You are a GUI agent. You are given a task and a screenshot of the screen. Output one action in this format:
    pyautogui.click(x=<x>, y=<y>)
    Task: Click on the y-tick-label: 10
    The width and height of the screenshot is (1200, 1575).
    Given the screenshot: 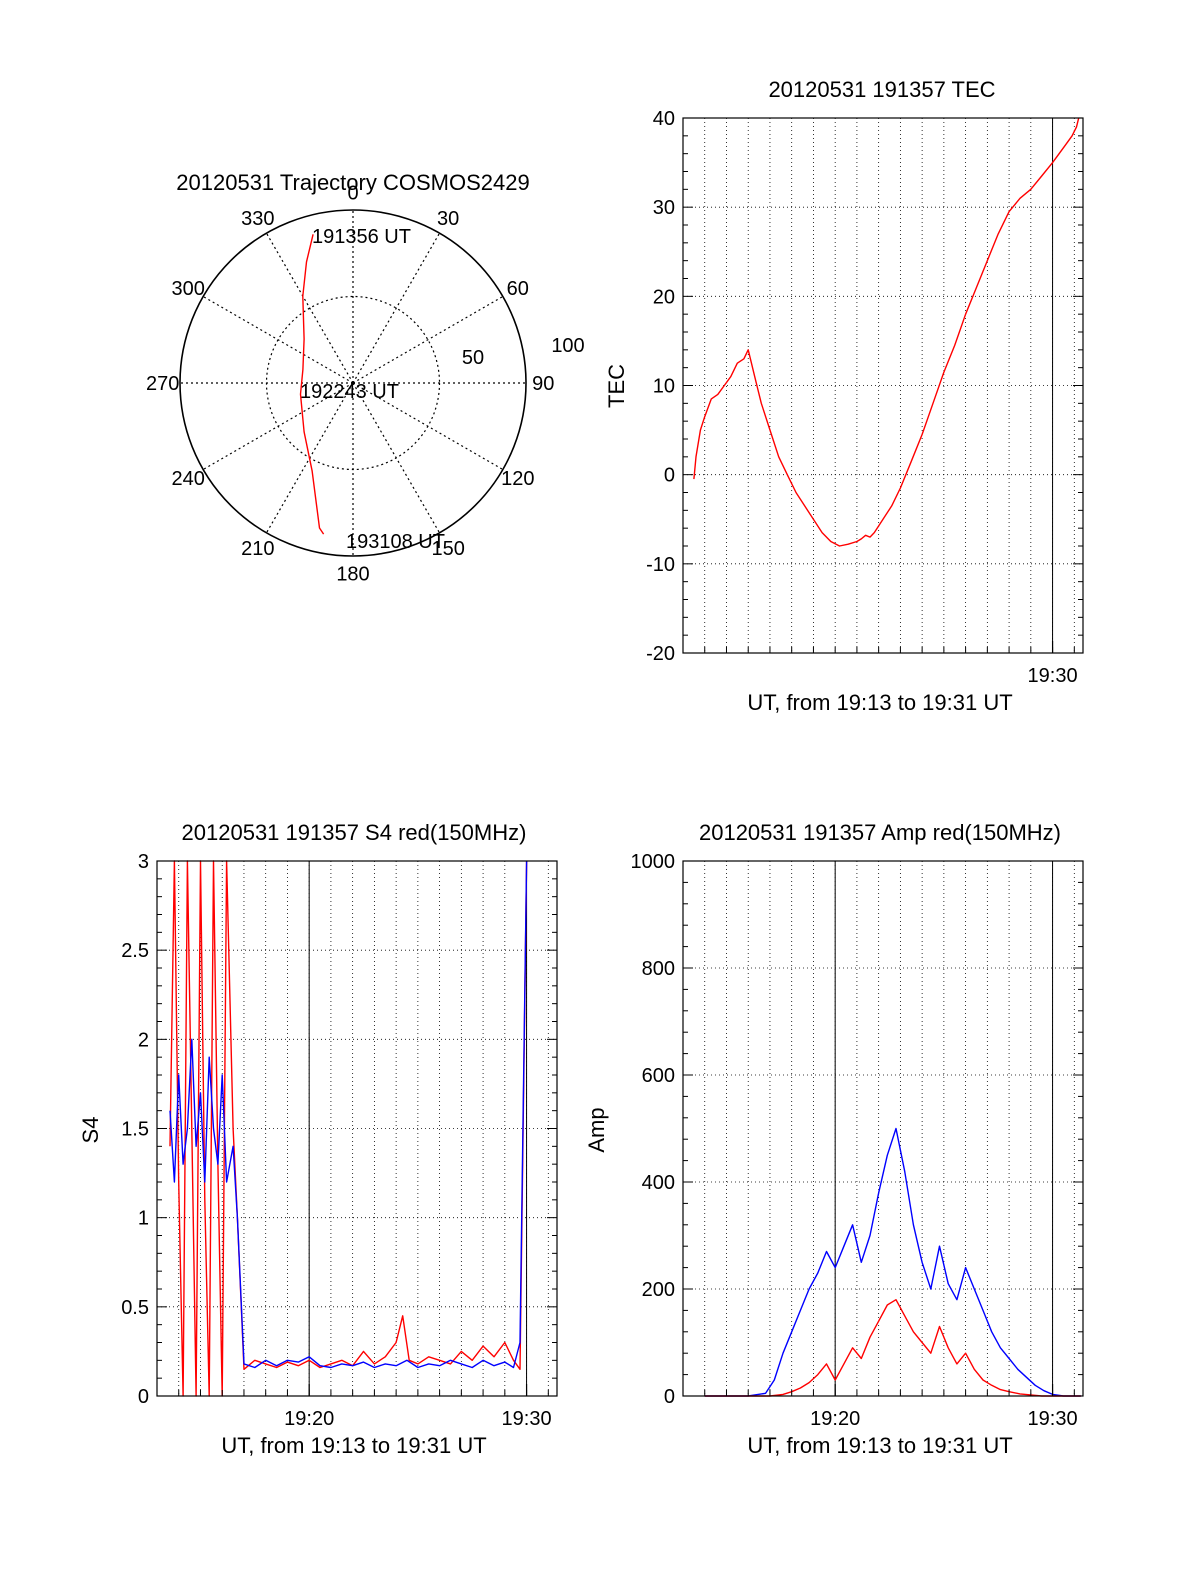 What is the action you would take?
    pyautogui.click(x=664, y=387)
    